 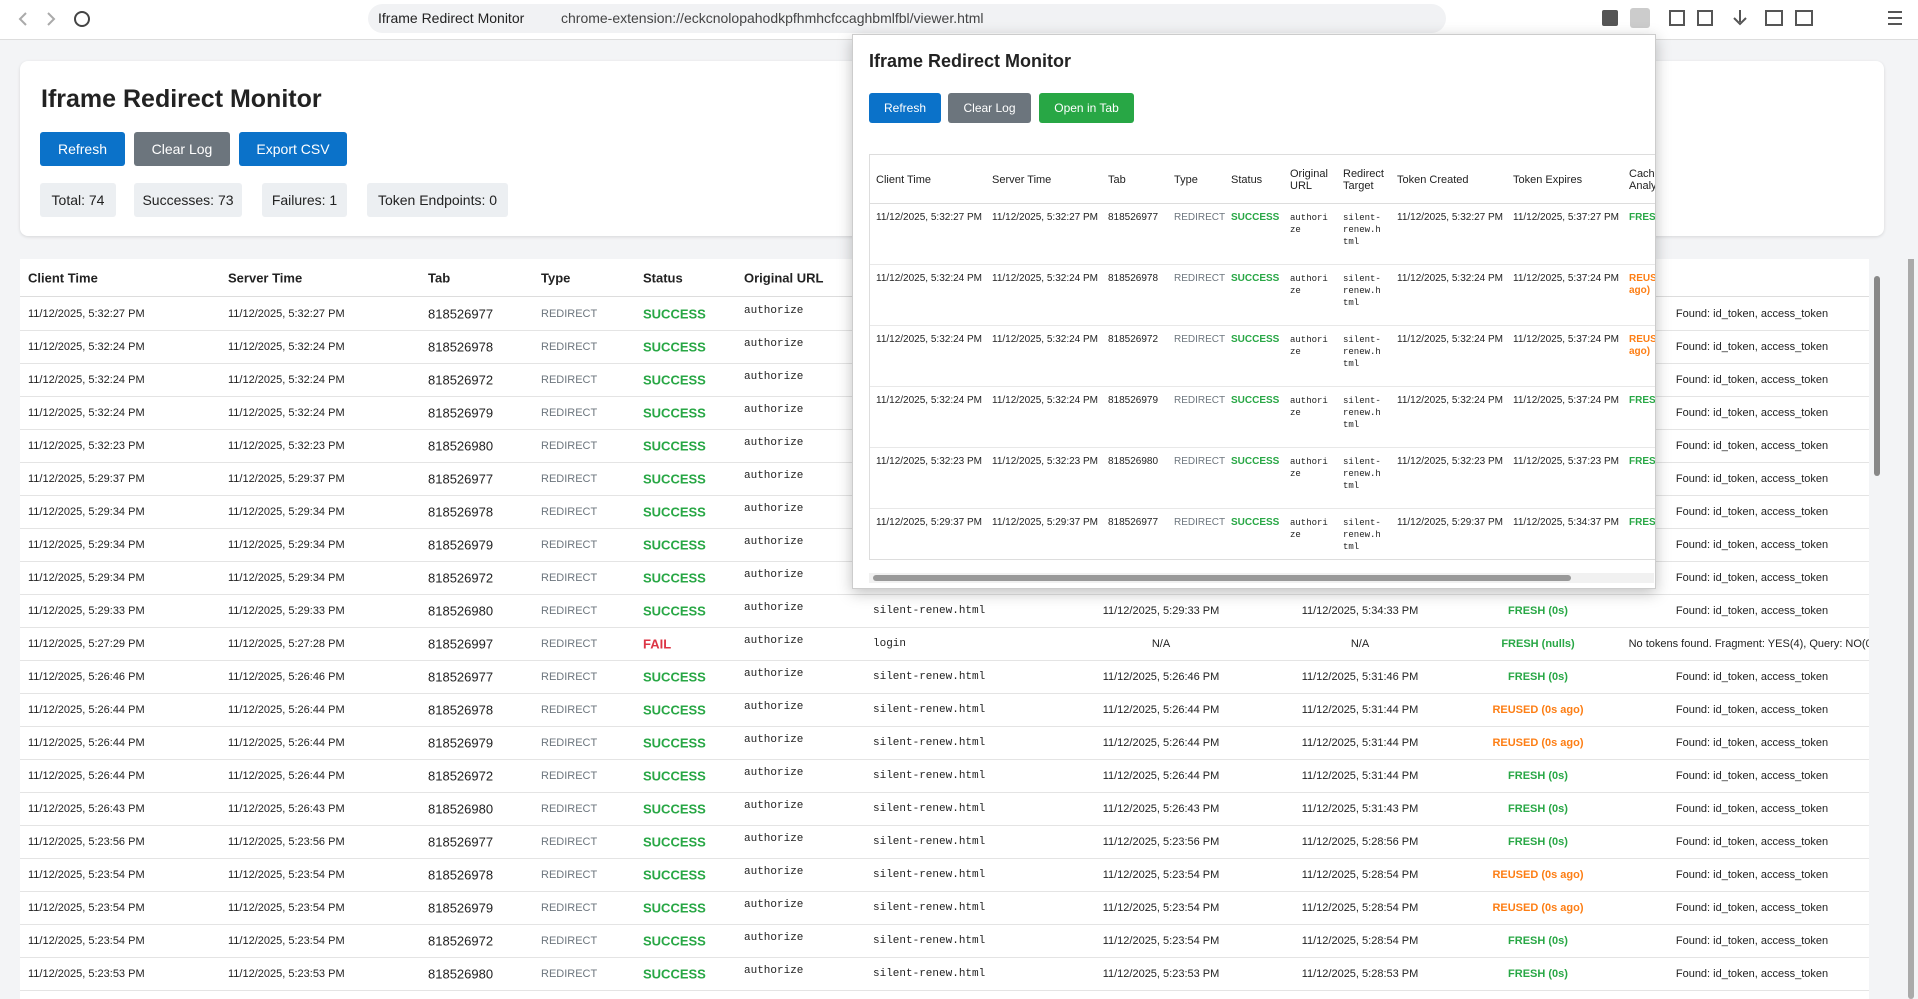 What do you see at coordinates (1117, 180) in the screenshot?
I see `column-header: Tab` at bounding box center [1117, 180].